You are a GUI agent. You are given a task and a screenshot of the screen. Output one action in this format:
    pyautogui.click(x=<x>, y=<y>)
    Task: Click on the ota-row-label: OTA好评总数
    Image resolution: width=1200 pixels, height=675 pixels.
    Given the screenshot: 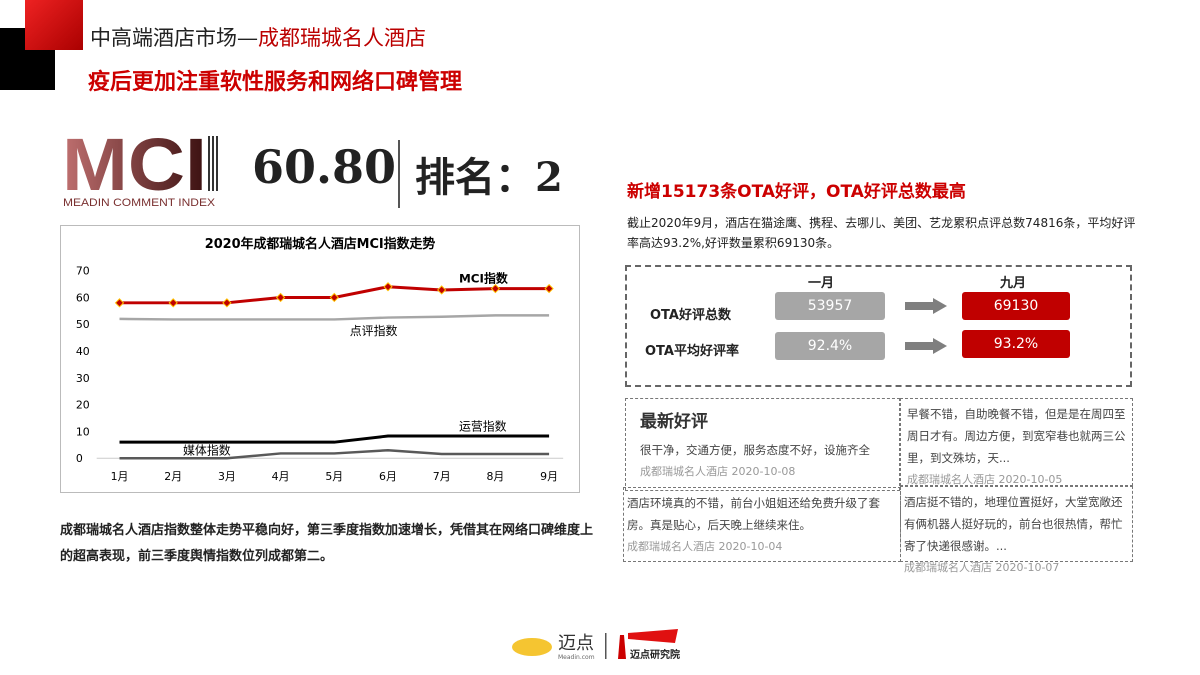 What is the action you would take?
    pyautogui.click(x=690, y=315)
    